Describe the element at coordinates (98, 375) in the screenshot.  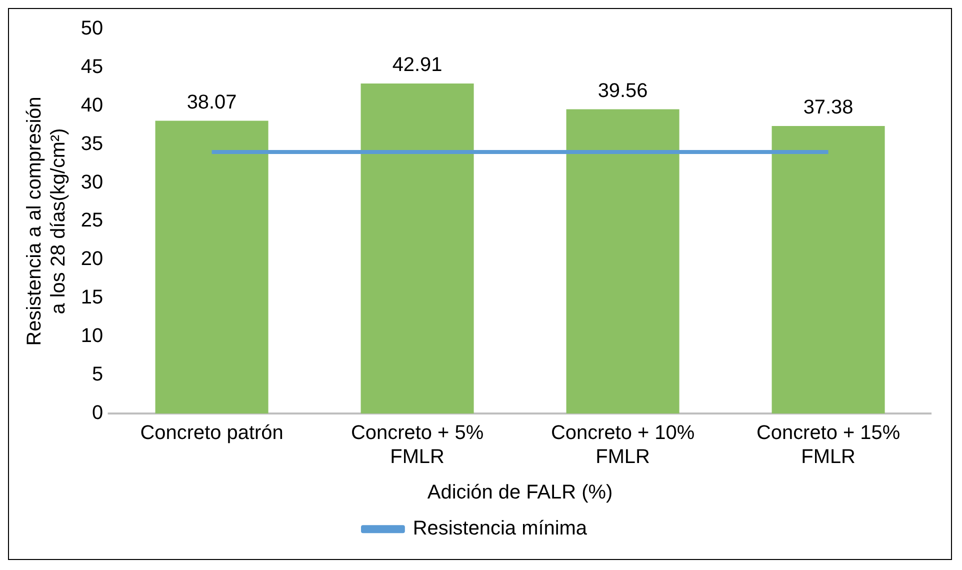
I see `y-tick-label: 5` at that location.